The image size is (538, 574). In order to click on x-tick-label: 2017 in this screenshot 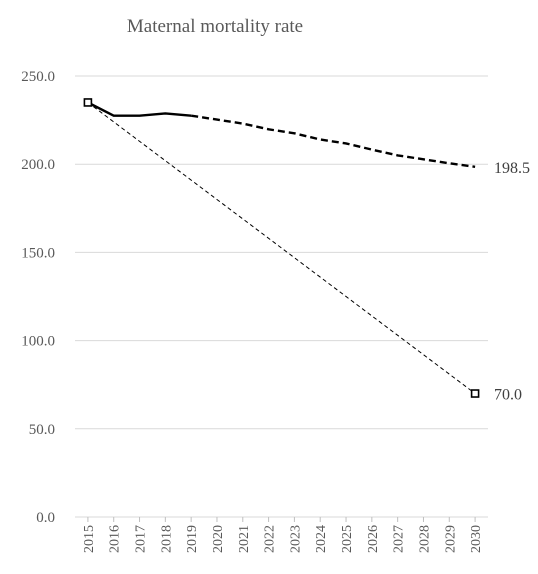, I will do `click(141, 539)`.